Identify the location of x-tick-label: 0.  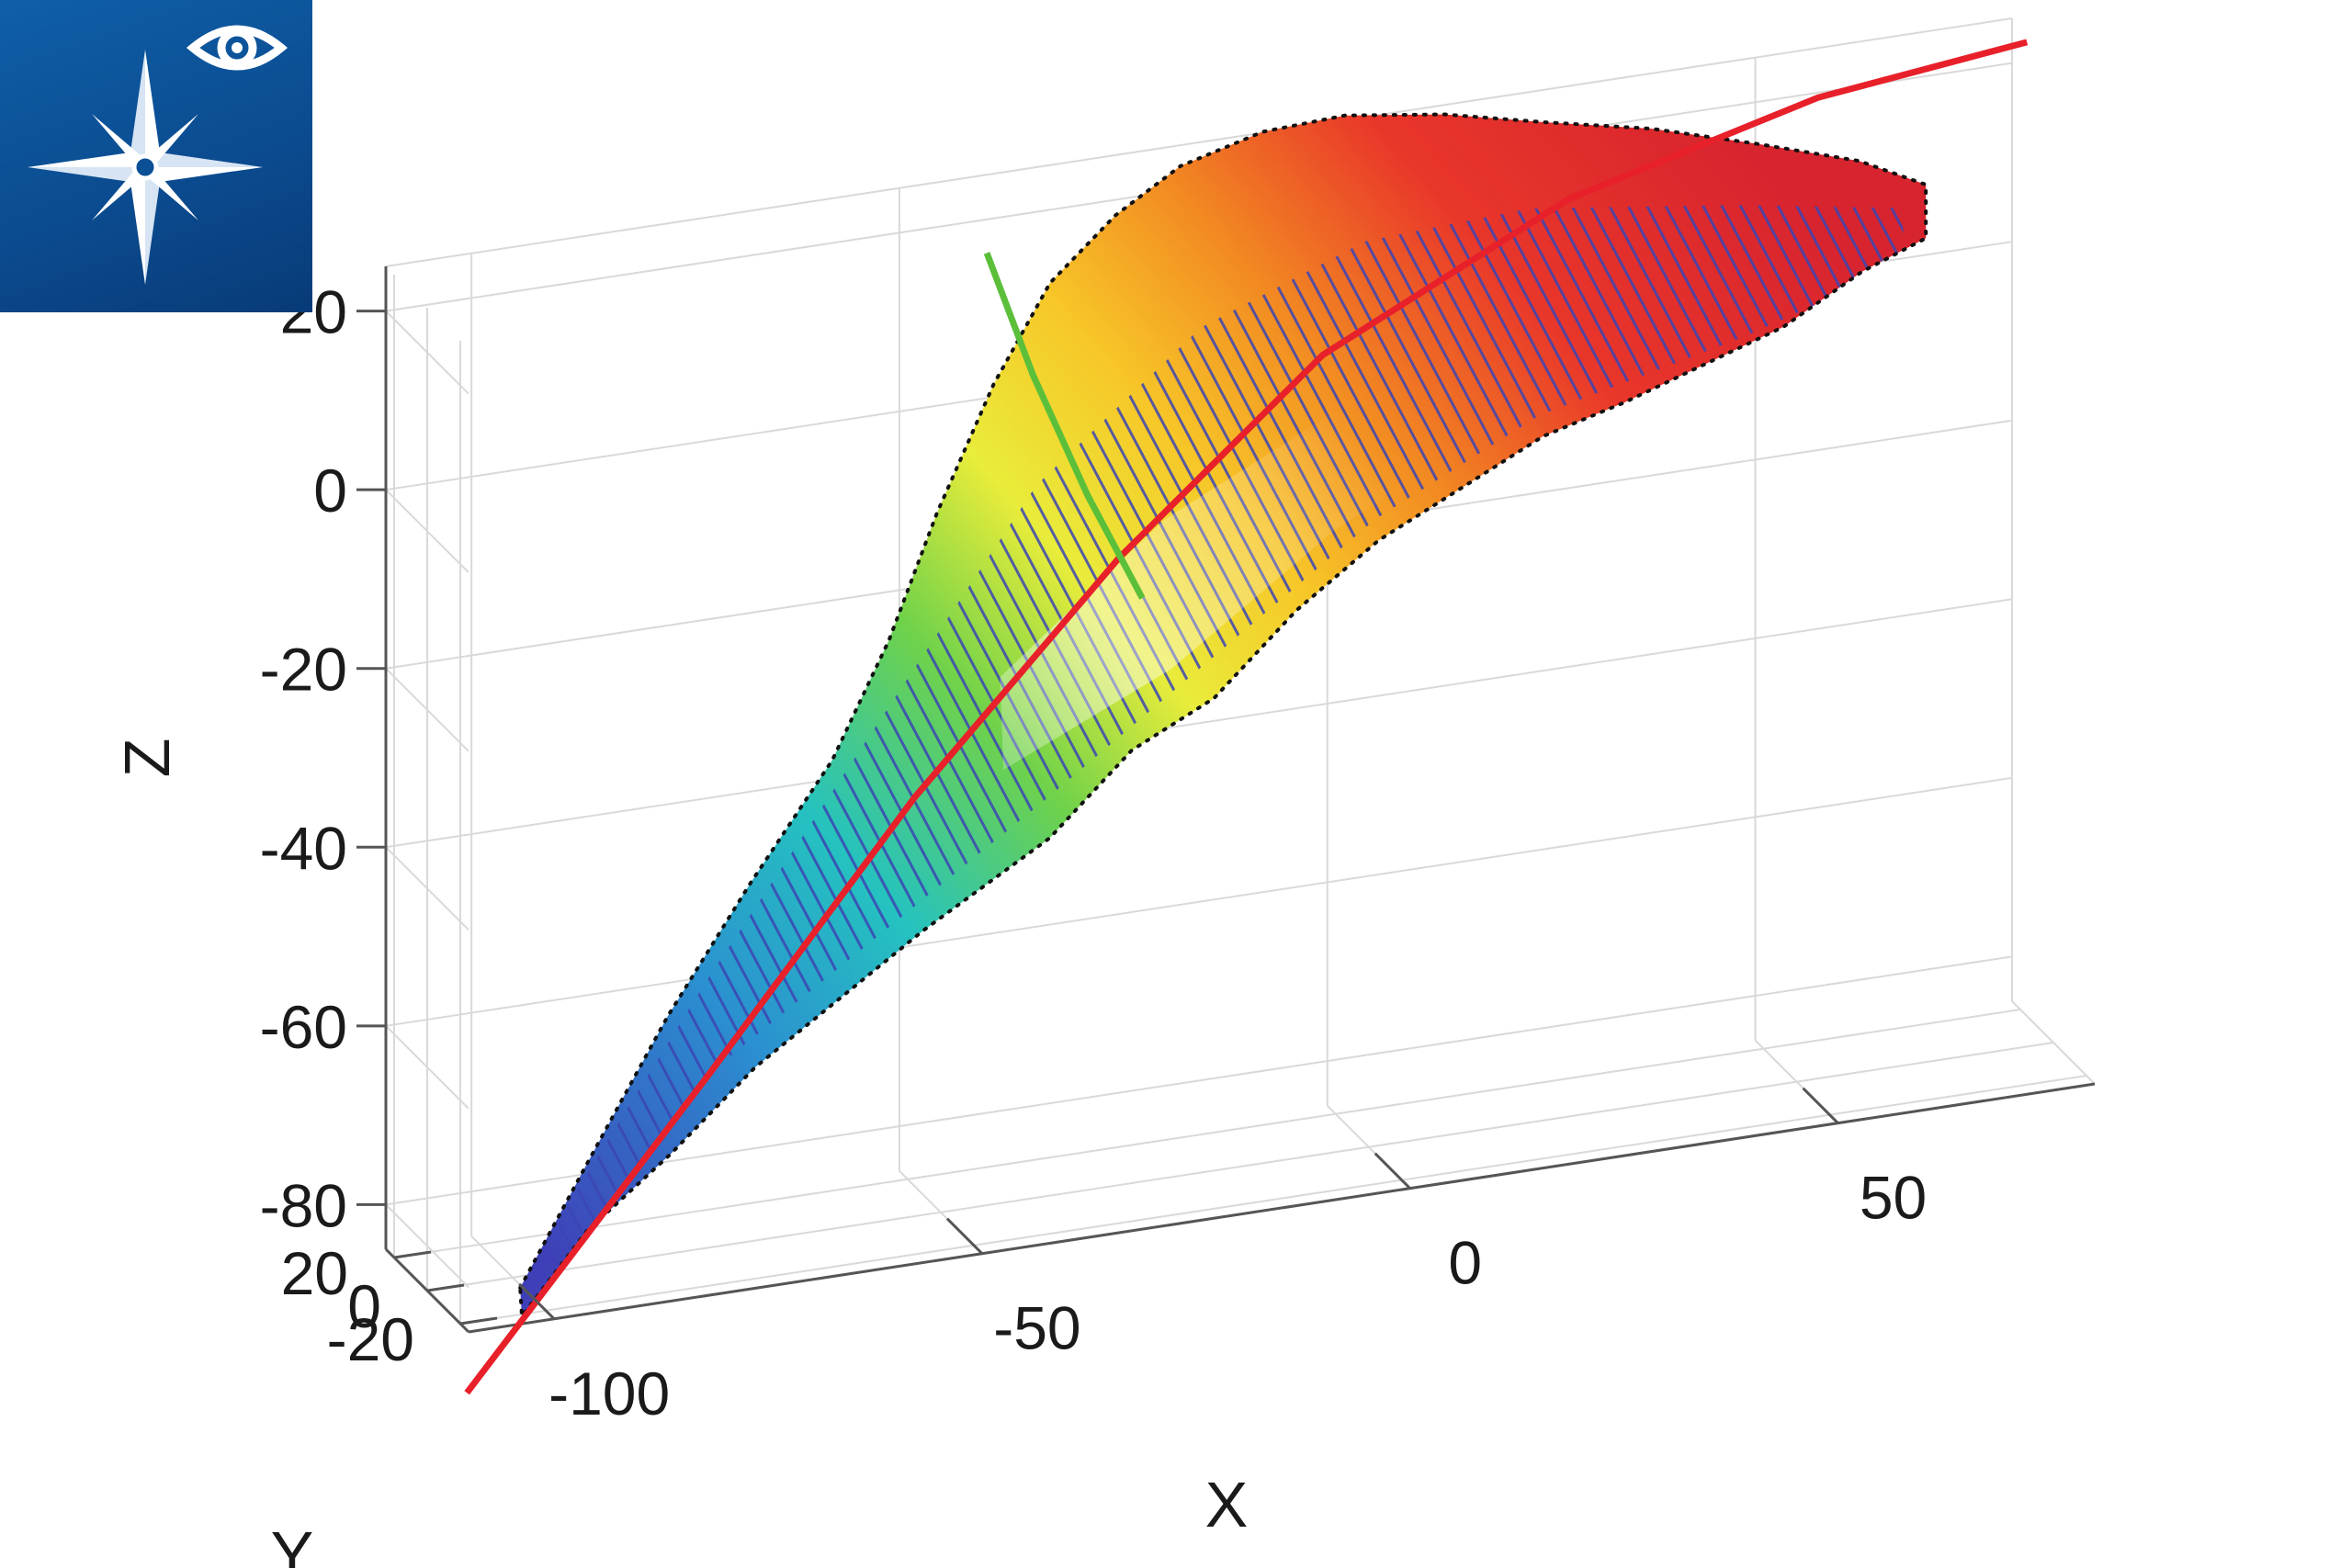
(1465, 1263).